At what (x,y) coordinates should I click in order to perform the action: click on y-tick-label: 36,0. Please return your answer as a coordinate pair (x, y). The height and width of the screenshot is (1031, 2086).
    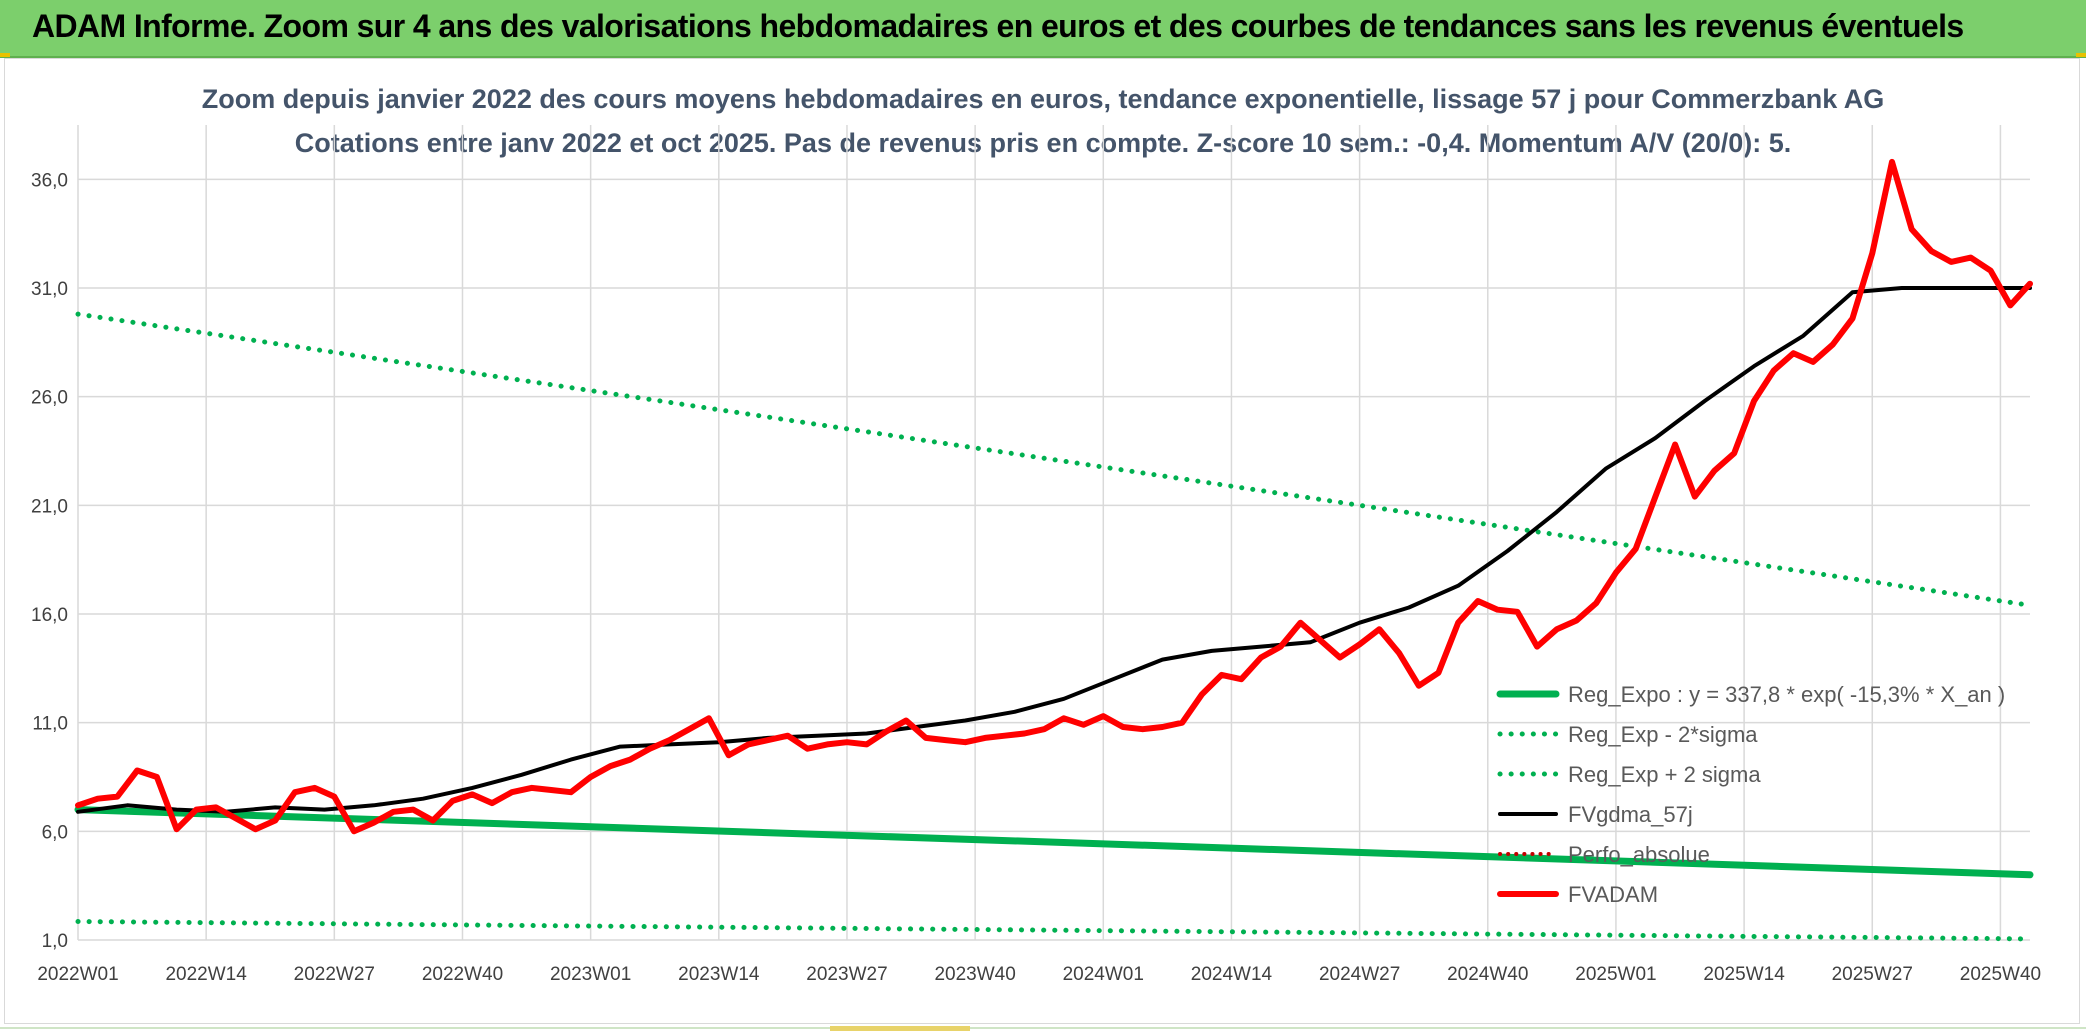
    Looking at the image, I should click on (49, 180).